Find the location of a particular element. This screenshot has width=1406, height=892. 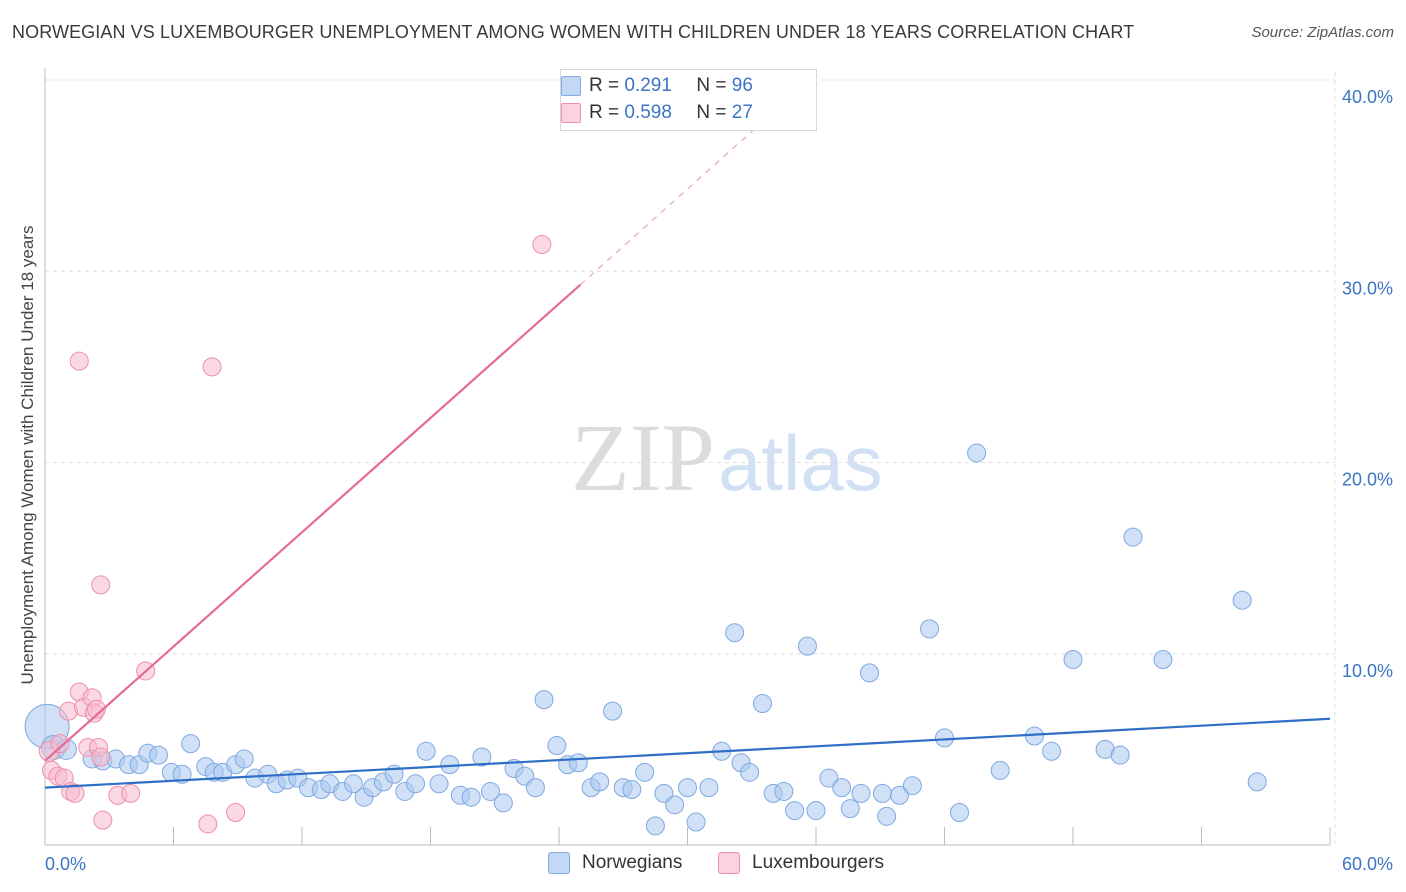

y-tick-label: 30.0% is located at coordinates (1367, 288).